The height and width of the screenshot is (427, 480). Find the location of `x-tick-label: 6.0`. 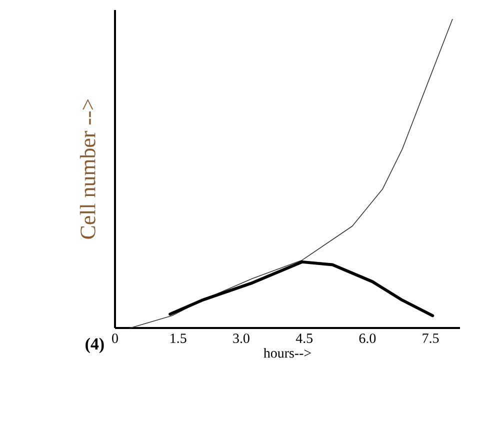

x-tick-label: 6.0 is located at coordinates (367, 339).